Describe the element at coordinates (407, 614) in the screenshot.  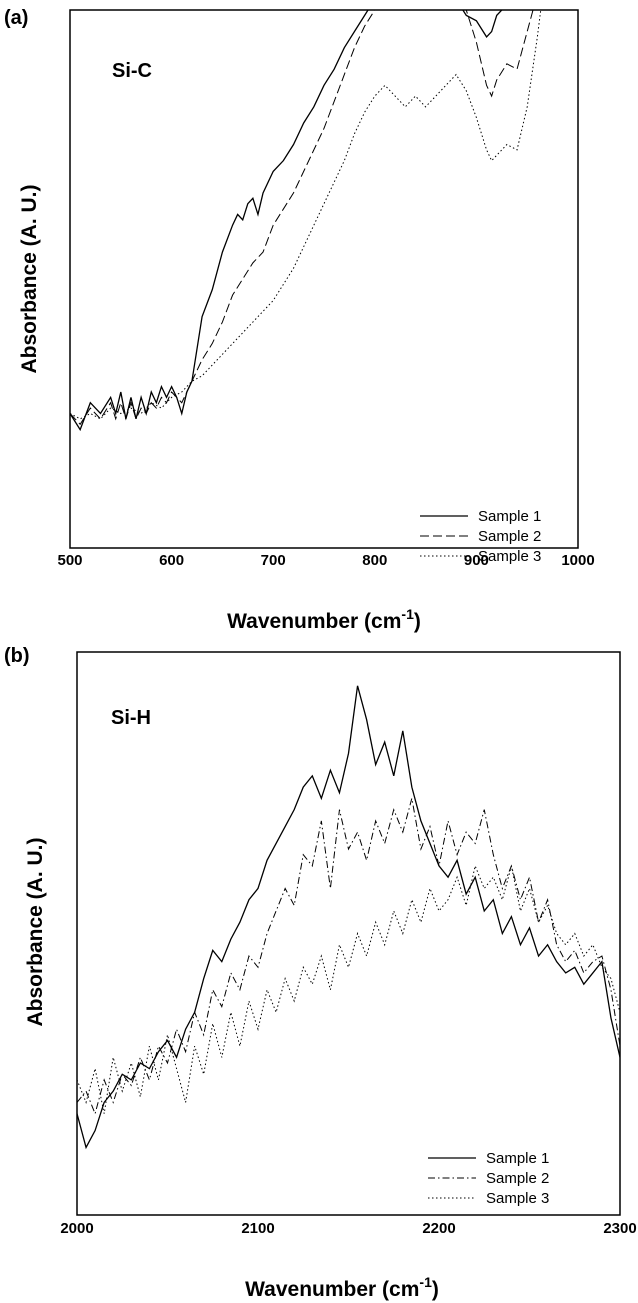
I see `x-axis-title-a-sup: -1` at that location.